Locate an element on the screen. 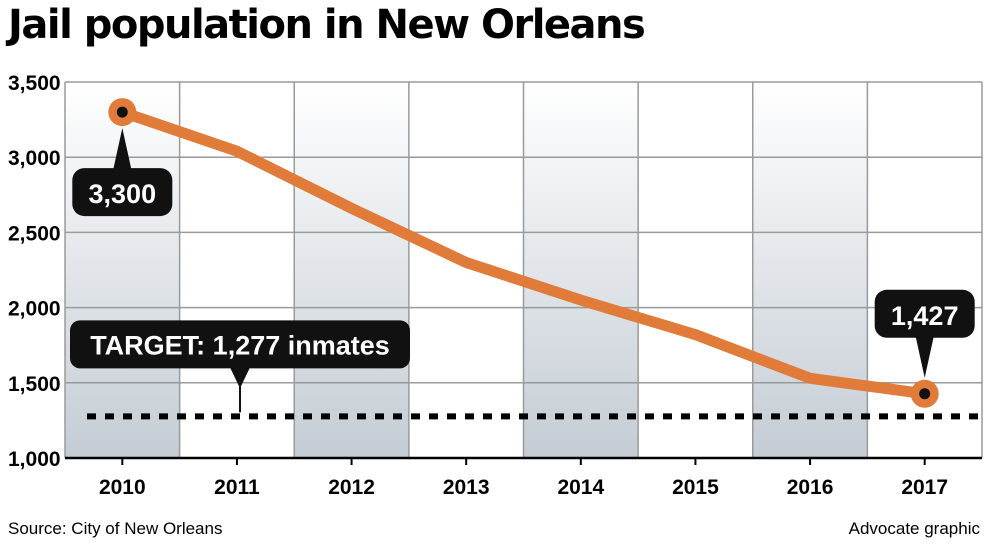 This screenshot has height=551, width=990. x-tick-label: 2017 is located at coordinates (924, 487).